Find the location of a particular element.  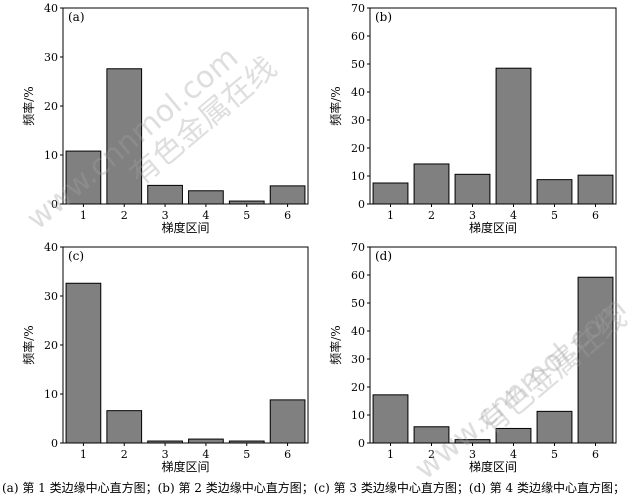

chart-3-x-tick-label: 2 is located at coordinates (124, 454).